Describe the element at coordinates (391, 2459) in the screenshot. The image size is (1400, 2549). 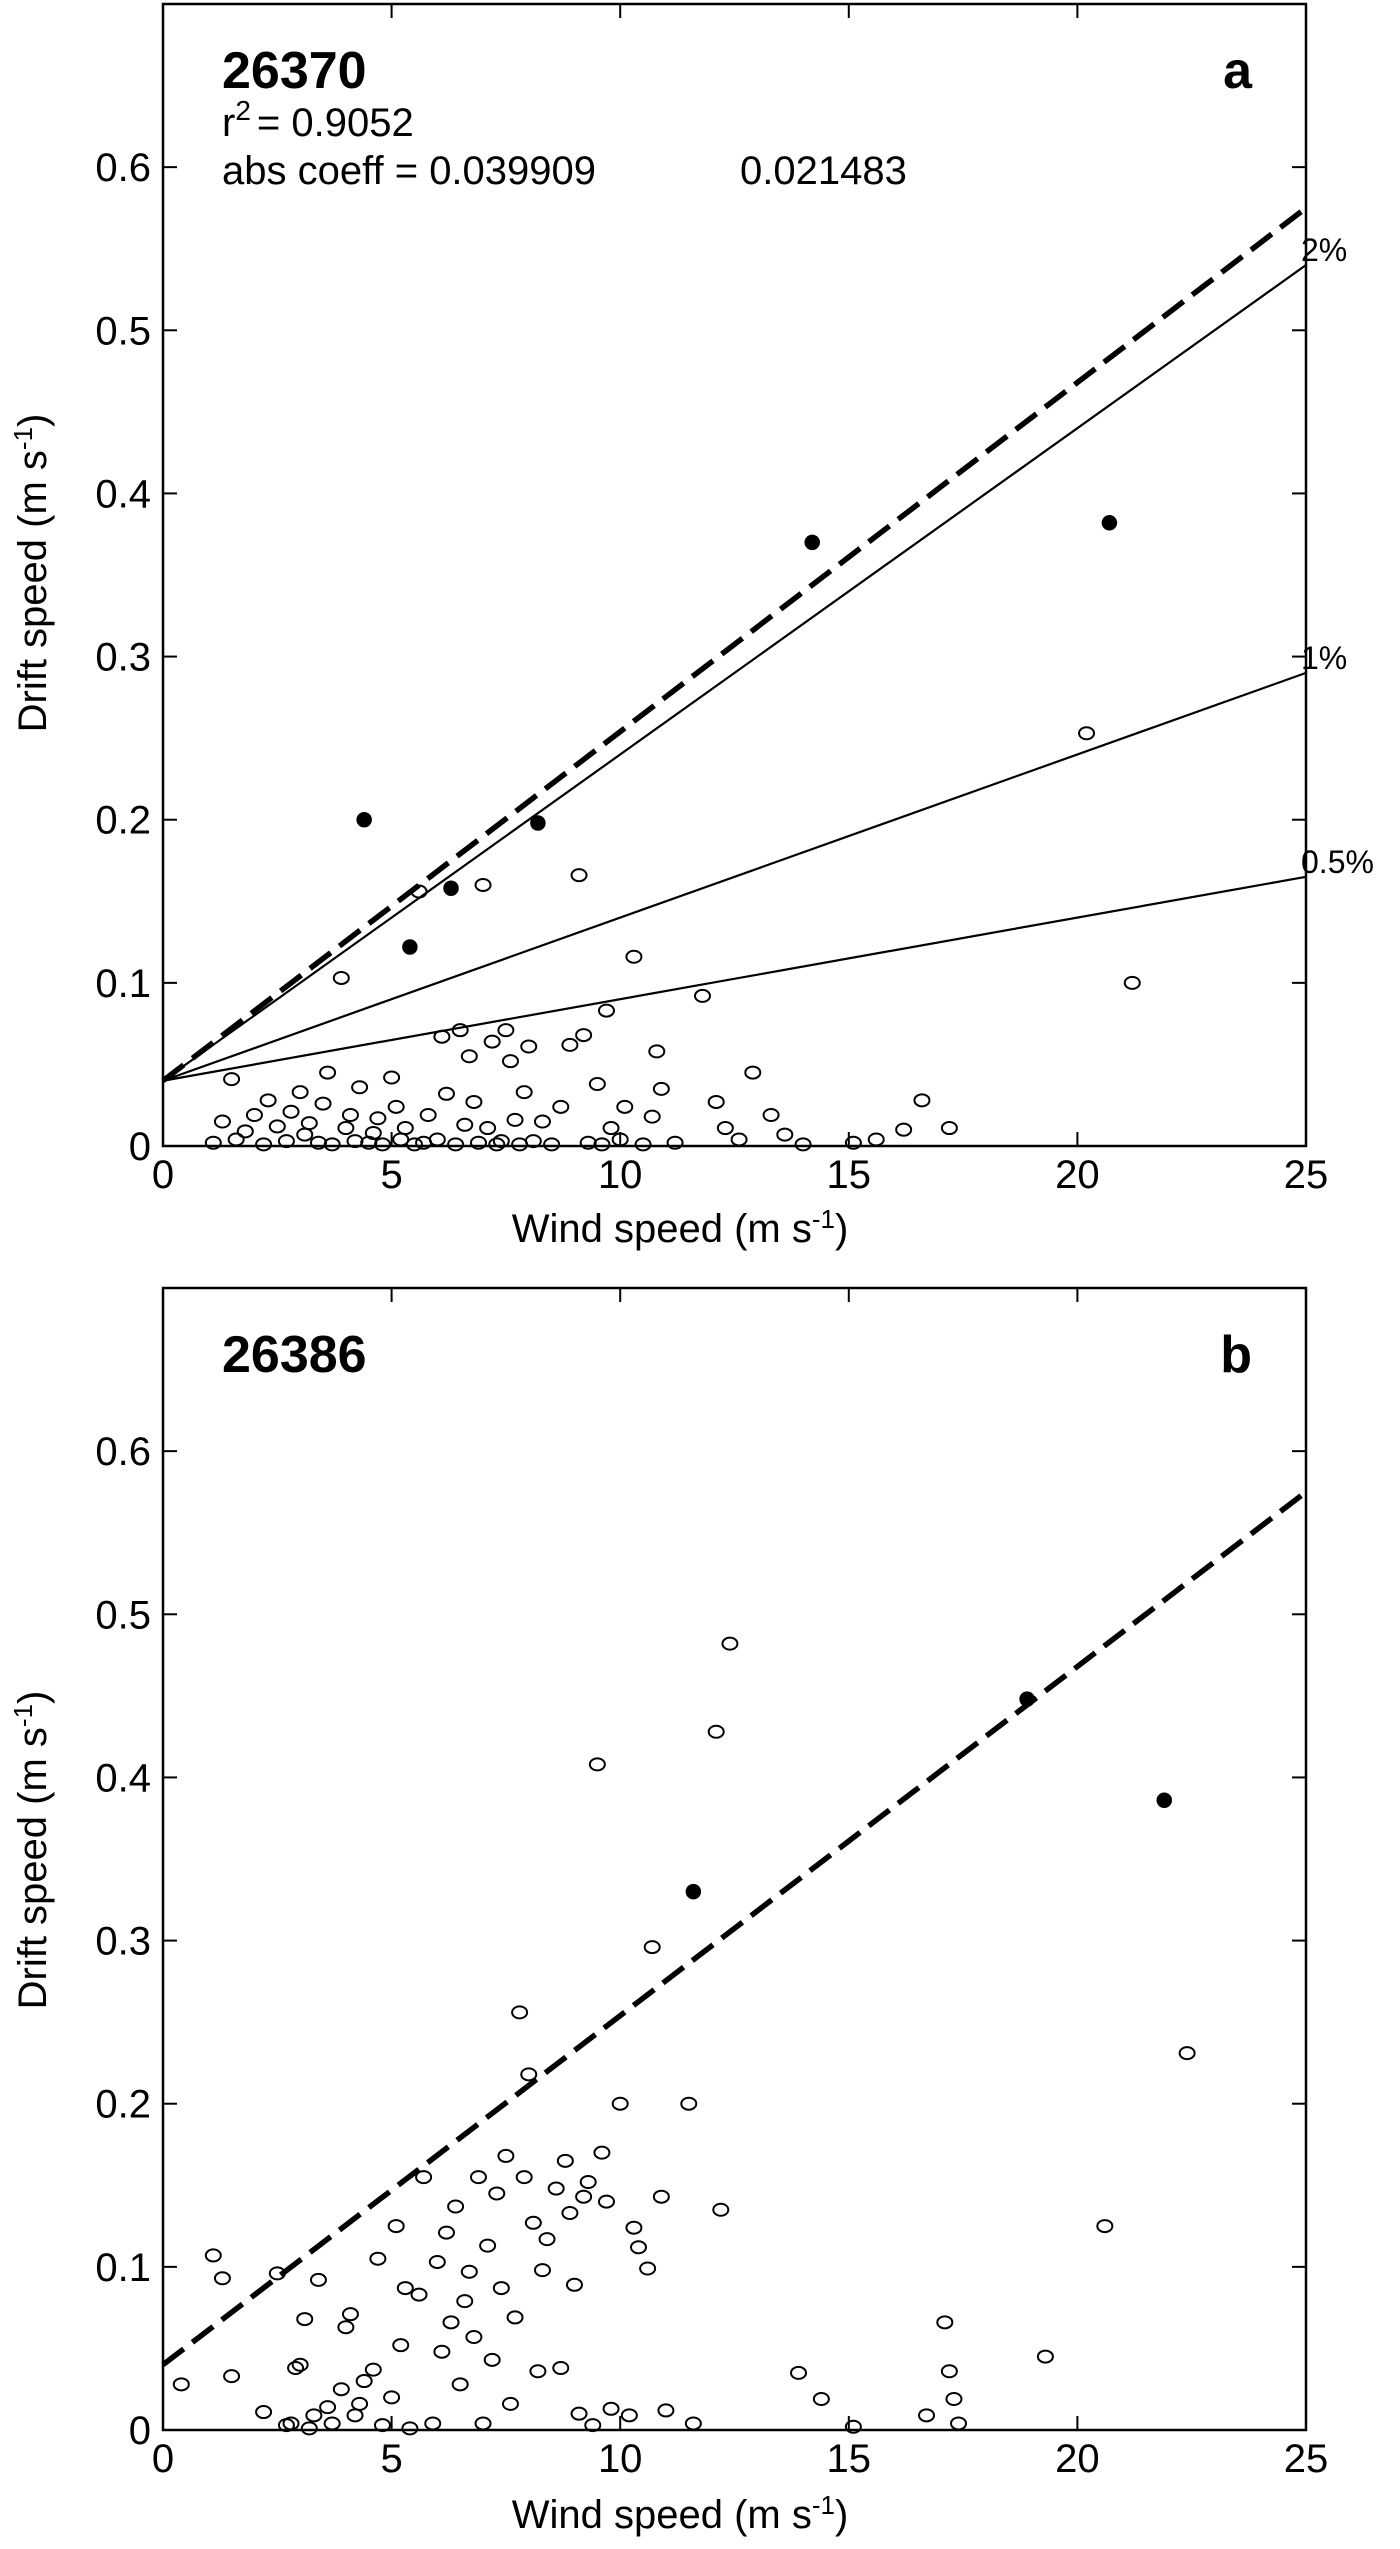
I see `panel-b-x-tick-label-1: 5` at that location.